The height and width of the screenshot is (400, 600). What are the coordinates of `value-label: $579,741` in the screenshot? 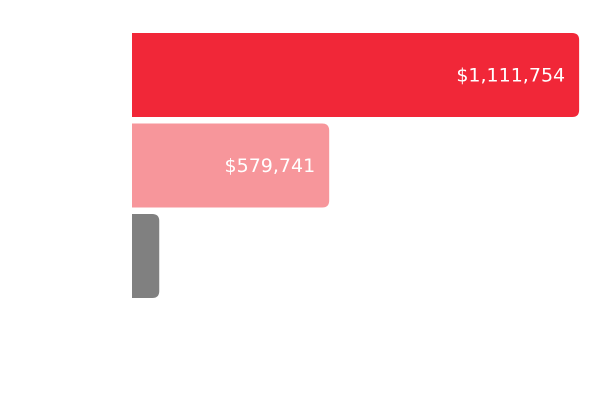 It's located at (270, 166).